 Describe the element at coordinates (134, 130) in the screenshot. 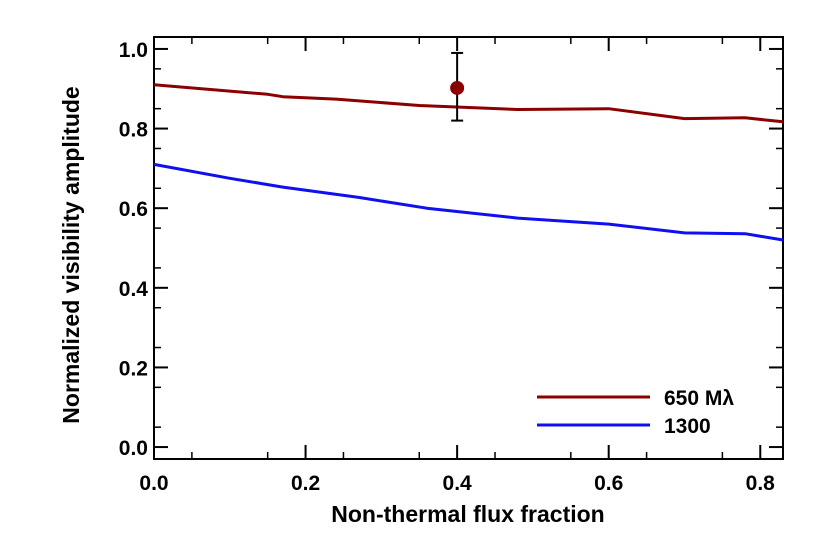

I see `y-tick-label: 0.8` at that location.